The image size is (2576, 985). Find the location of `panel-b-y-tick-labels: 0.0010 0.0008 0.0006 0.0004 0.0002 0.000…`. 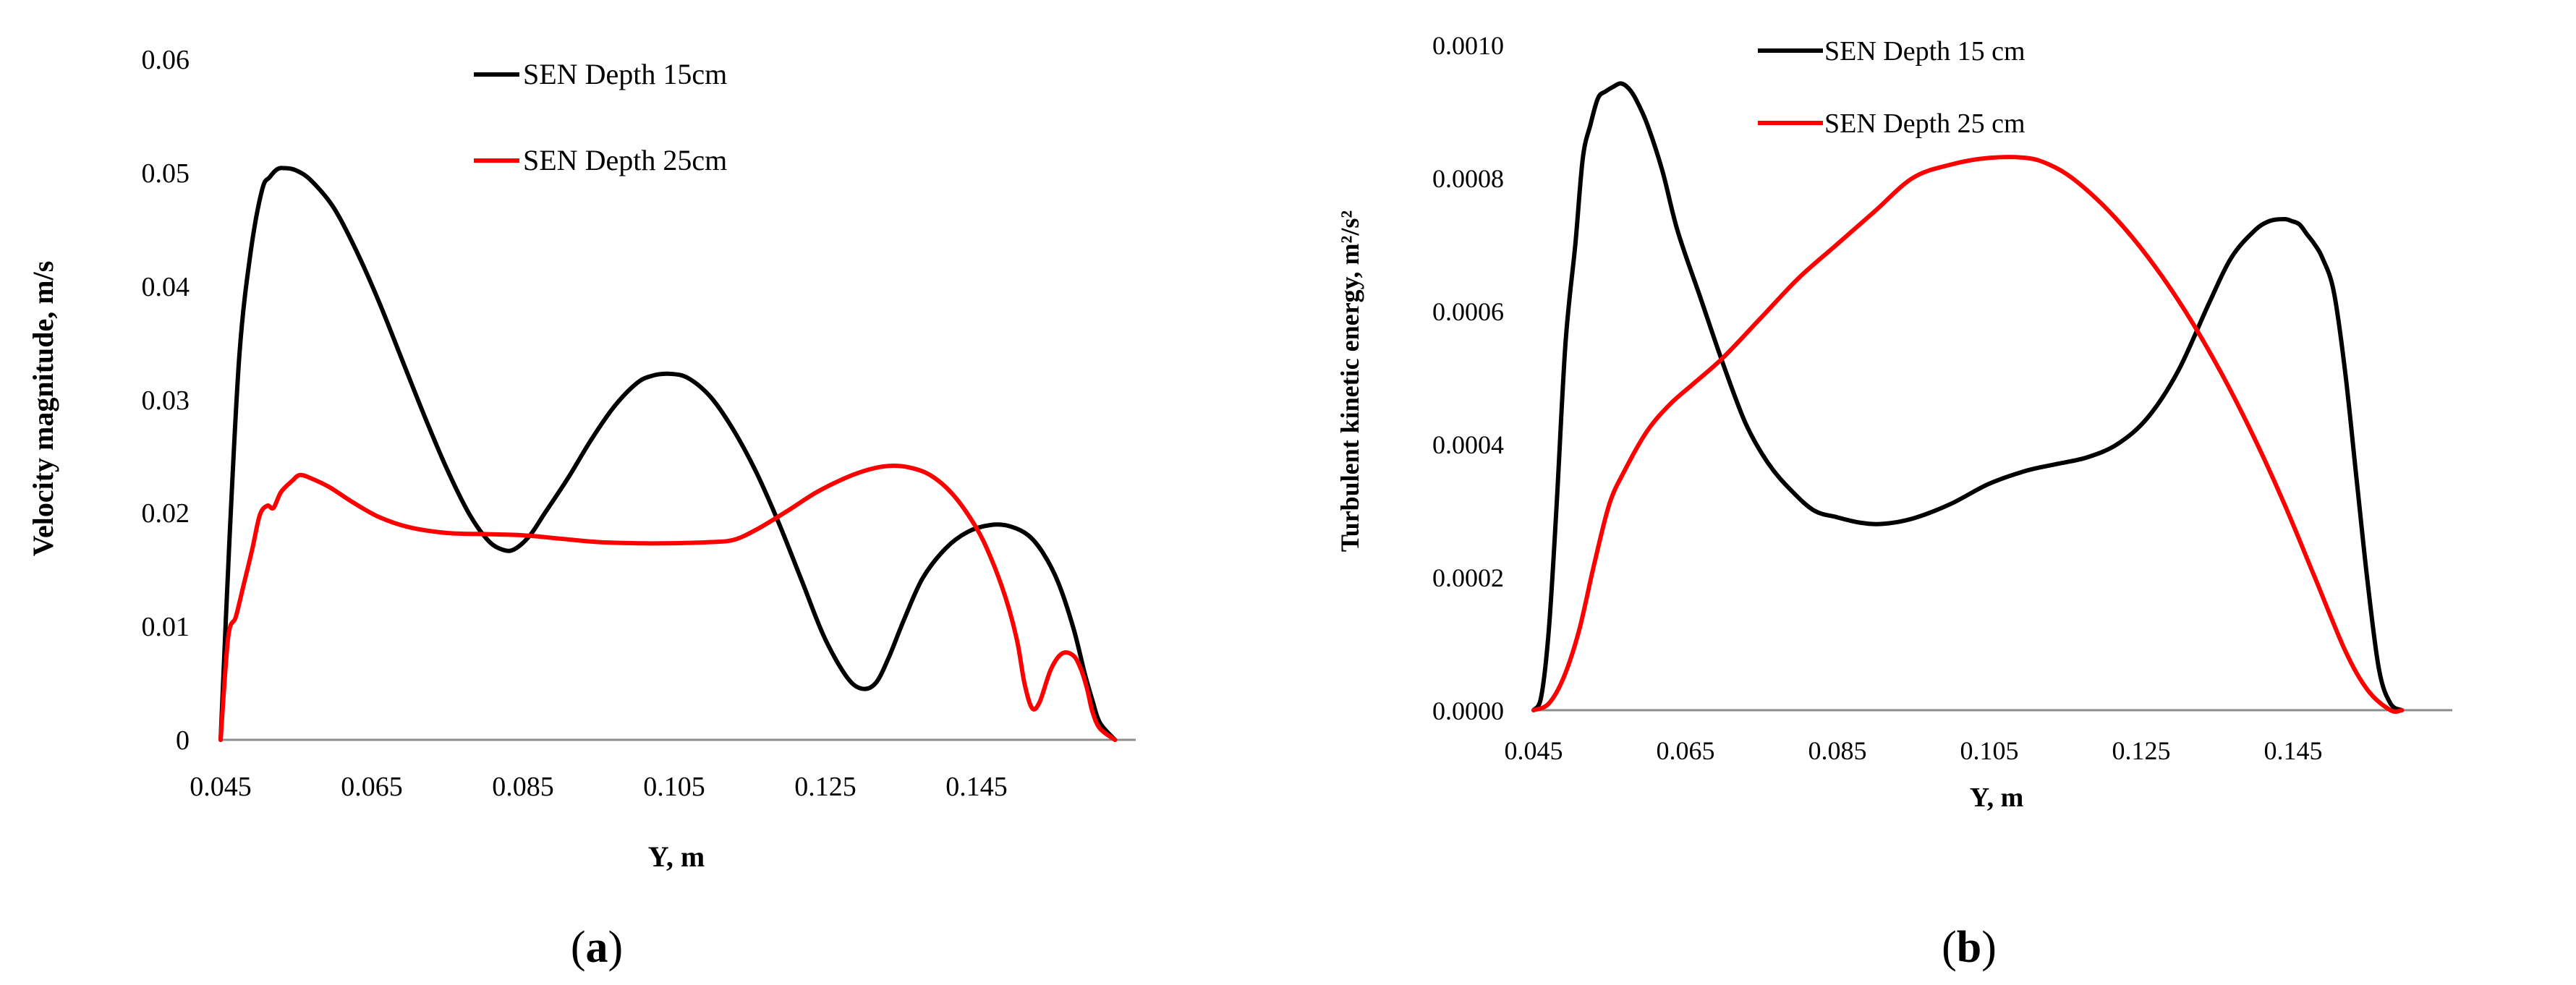

panel-b-y-tick-labels: 0.0010 0.0008 0.0006 0.0004 0.0002 0.000… is located at coordinates (1468, 378).